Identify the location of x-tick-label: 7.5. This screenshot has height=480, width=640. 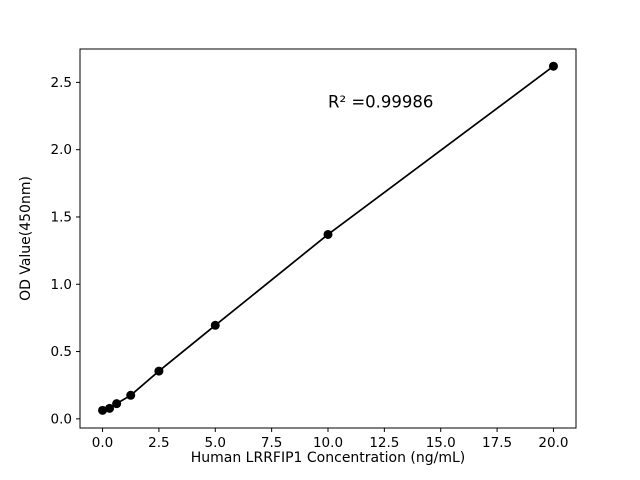
(271, 443).